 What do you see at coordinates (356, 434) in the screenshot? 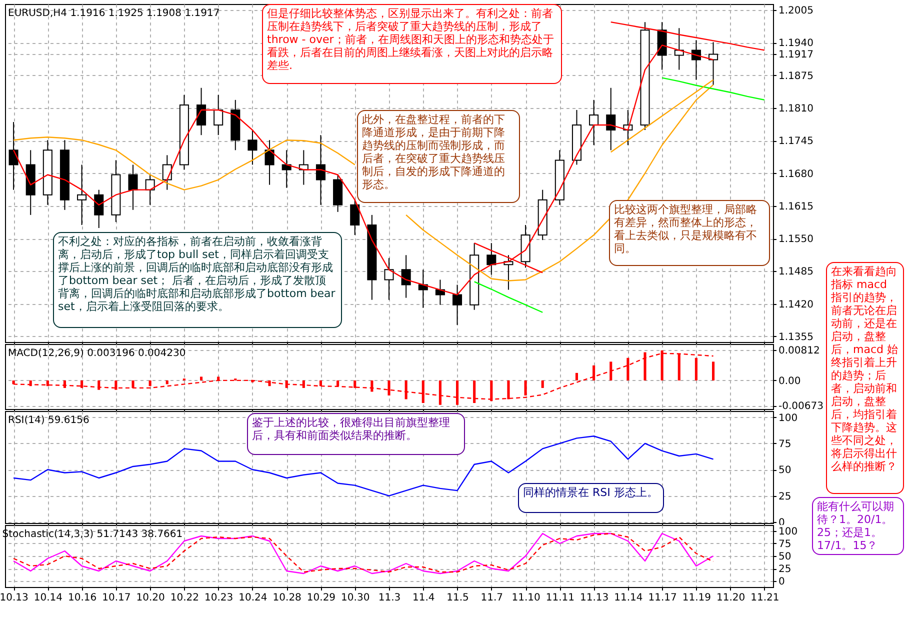
I see `annotation: 鉴于上述的比较，很难得出目前旗型整理后，具有和前面类似结果的推断。` at bounding box center [356, 434].